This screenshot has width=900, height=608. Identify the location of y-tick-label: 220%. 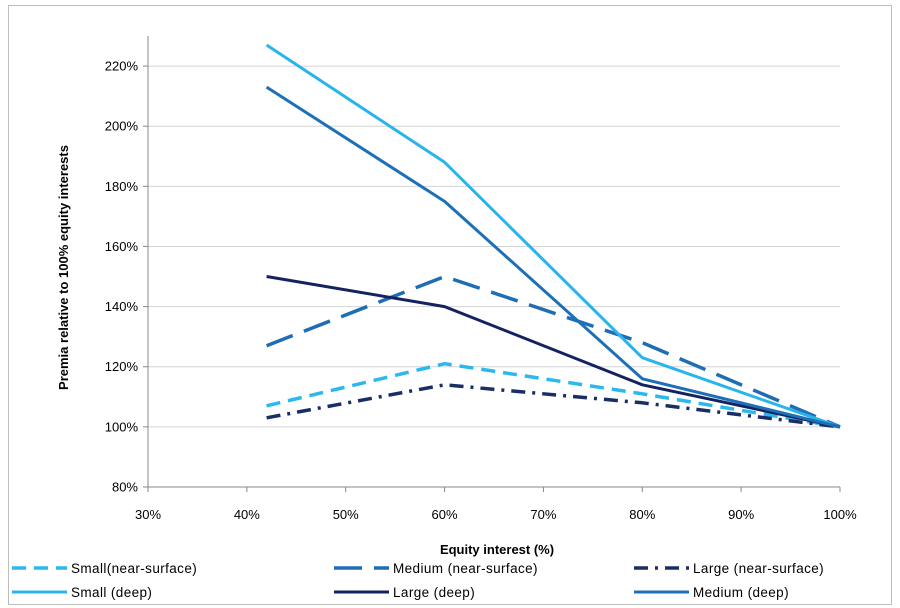
(122, 66).